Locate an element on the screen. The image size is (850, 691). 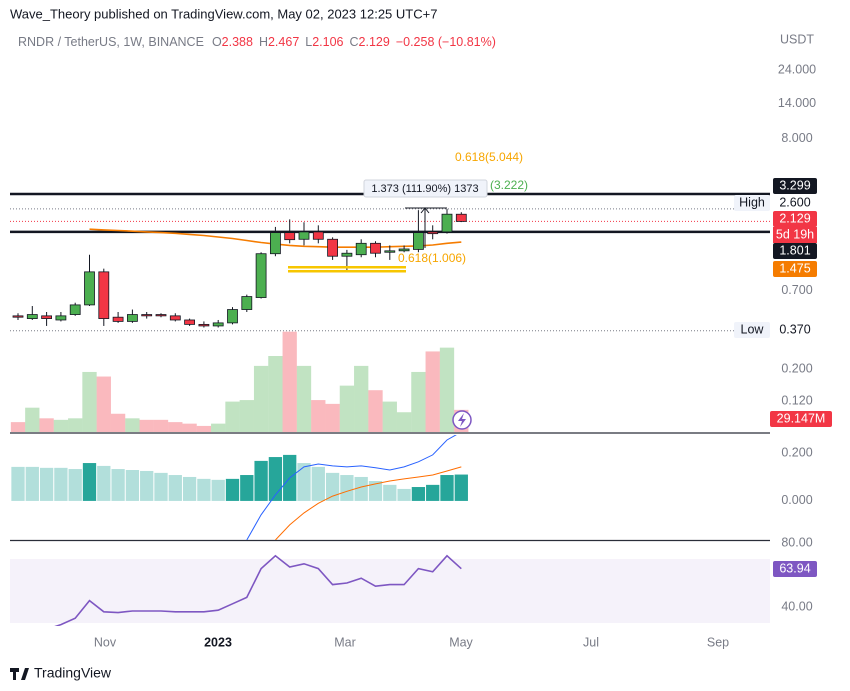
ohlc-key: L is located at coordinates (308, 42).